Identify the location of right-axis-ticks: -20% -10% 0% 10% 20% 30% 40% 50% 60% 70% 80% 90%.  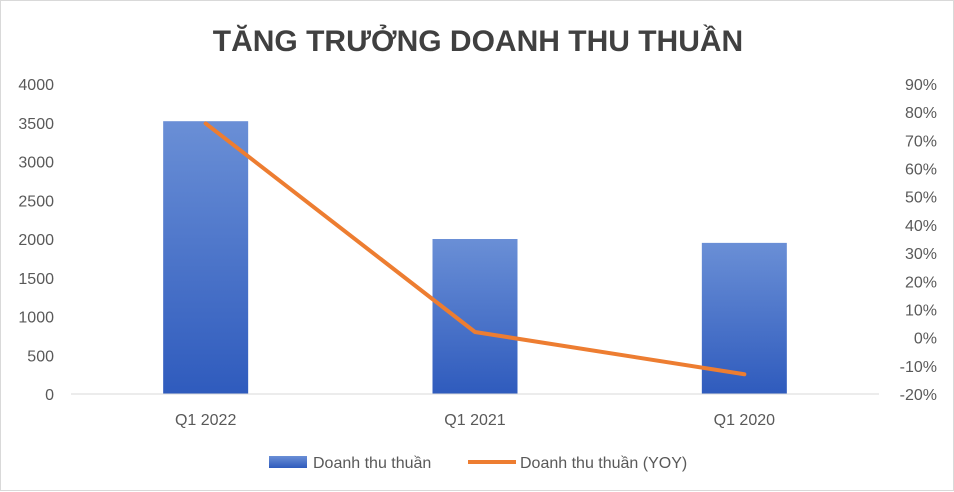
(918, 240).